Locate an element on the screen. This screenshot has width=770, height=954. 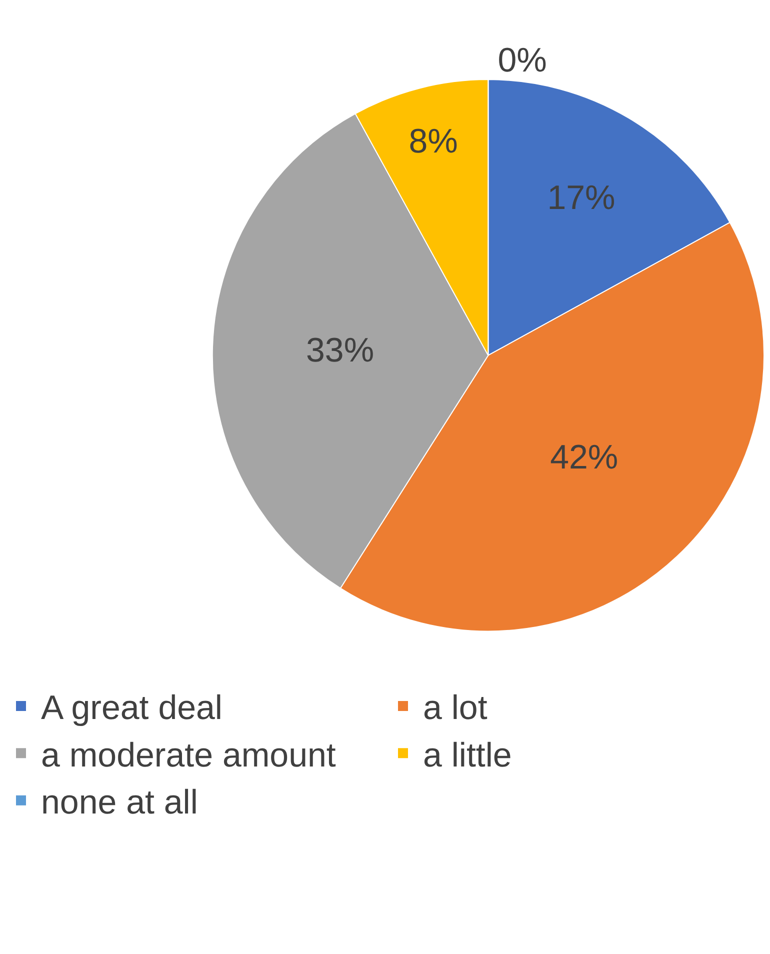
data-label: 33% is located at coordinates (340, 351).